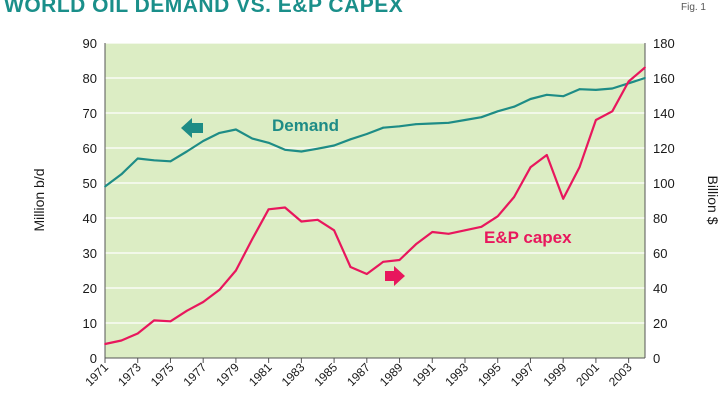 The width and height of the screenshot is (720, 405). What do you see at coordinates (660, 218) in the screenshot?
I see `y2-tick-label: 80` at bounding box center [660, 218].